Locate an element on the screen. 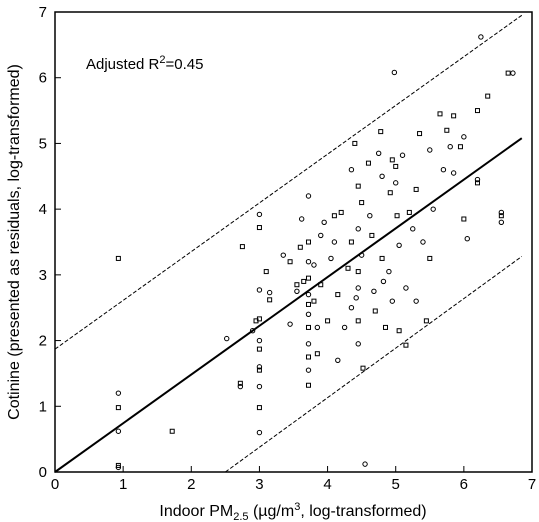 The image size is (539, 522). y-tick-label: 4 is located at coordinates (43, 209).